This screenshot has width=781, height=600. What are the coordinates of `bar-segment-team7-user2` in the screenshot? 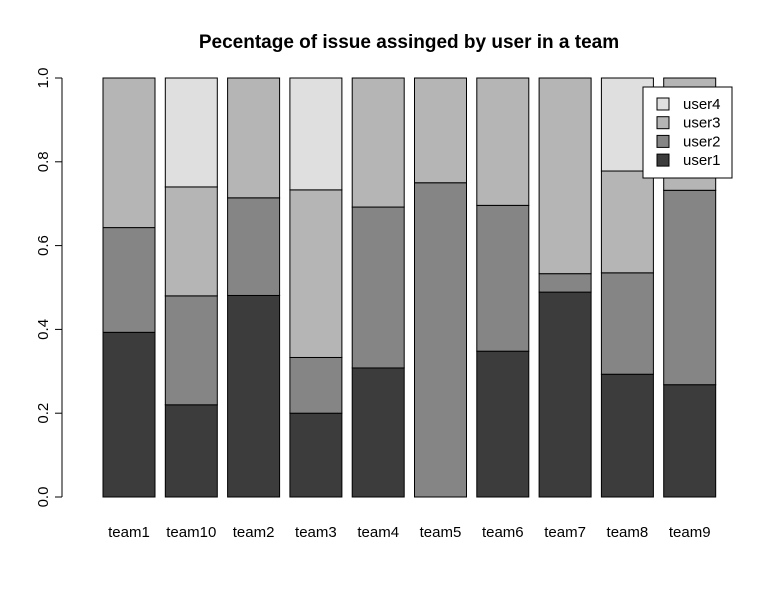 It's located at (565, 283).